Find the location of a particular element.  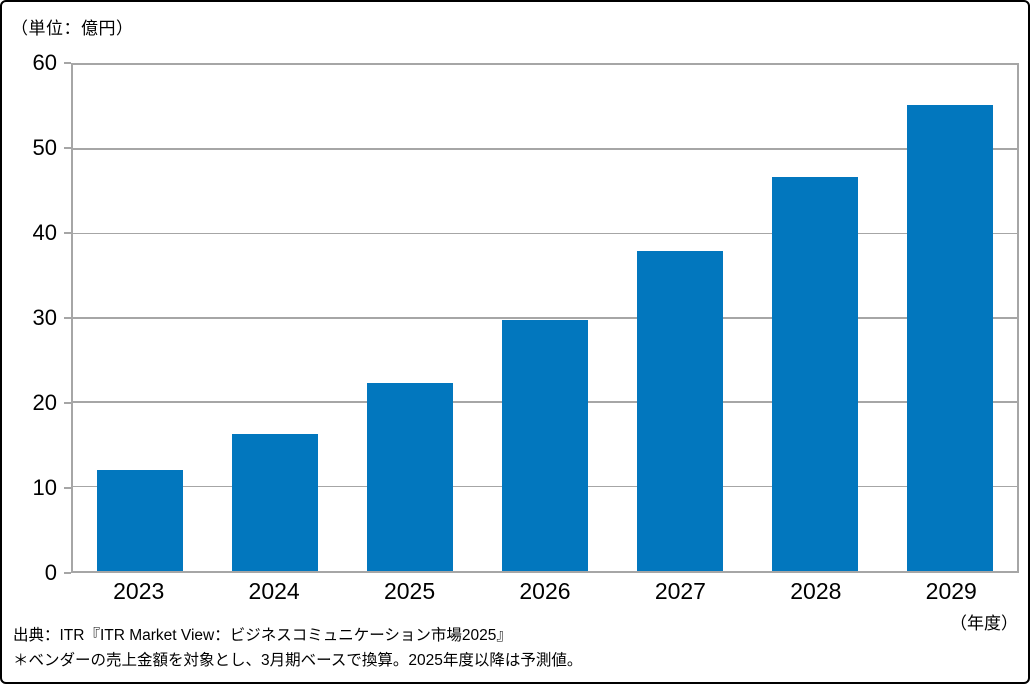

bar-2029 is located at coordinates (949, 338).